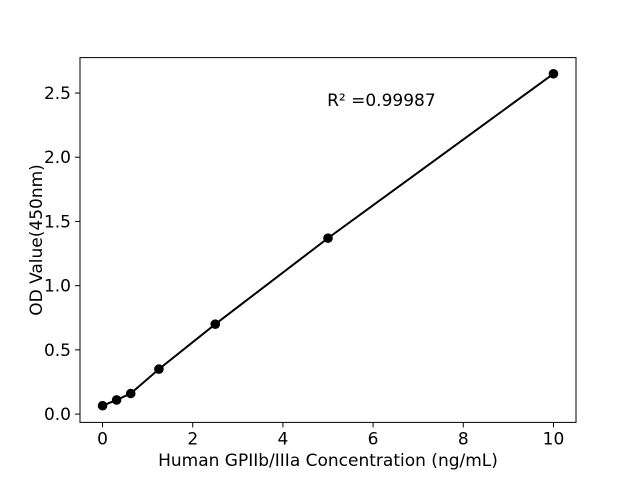 The height and width of the screenshot is (480, 640). Describe the element at coordinates (62, 254) in the screenshot. I see `y-axis: 0.0 0.5 1.0 1.5 2.0 2.5` at that location.